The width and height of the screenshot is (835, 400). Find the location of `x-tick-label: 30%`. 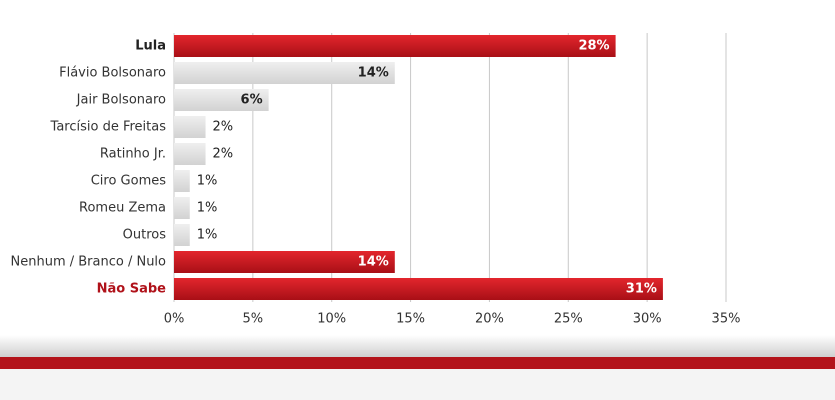

x-tick-label: 30% is located at coordinates (647, 319).